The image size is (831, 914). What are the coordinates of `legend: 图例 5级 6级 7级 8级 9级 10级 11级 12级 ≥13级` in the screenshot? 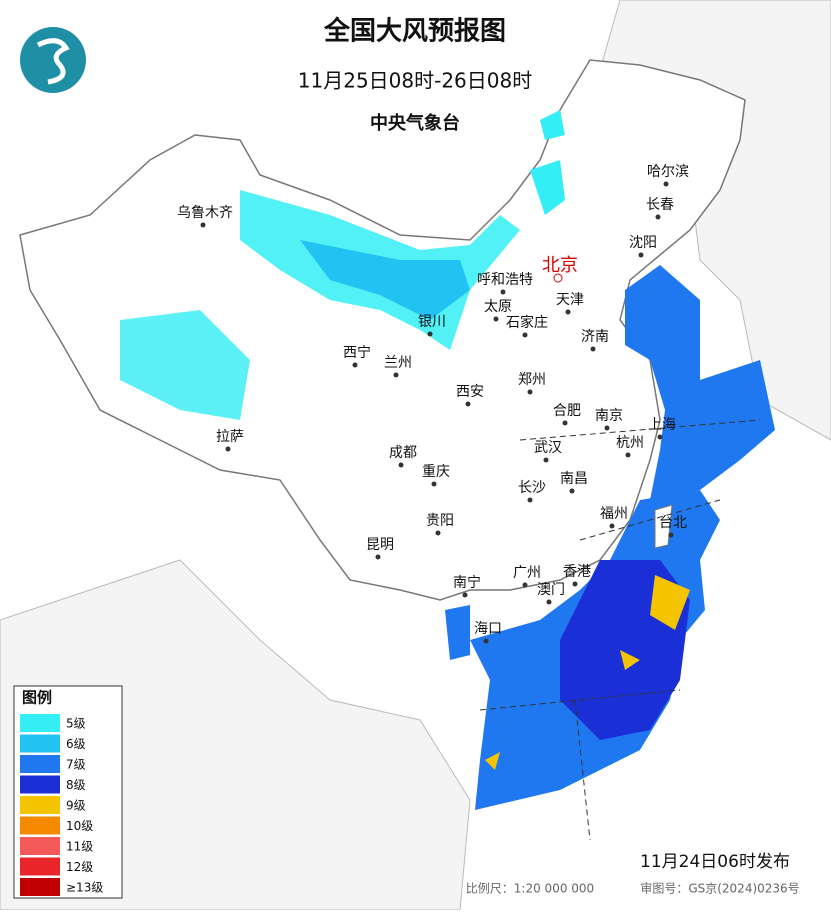 It's located at (68, 792).